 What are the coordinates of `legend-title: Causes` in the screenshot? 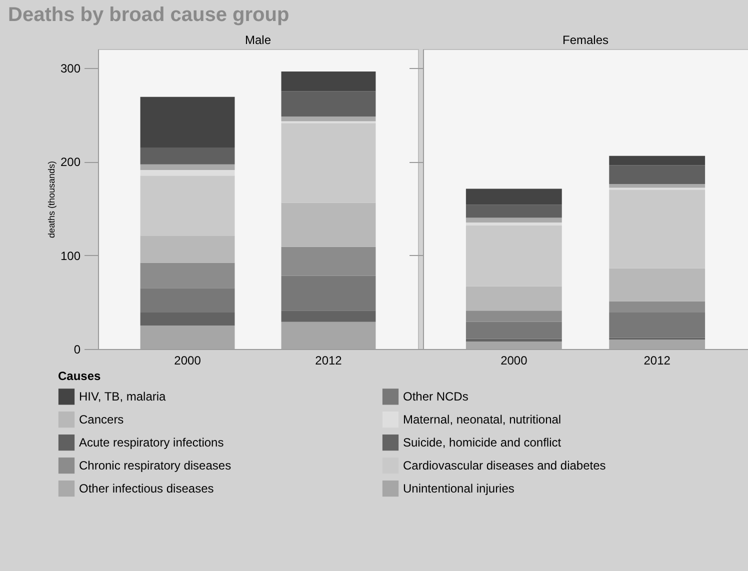 It's located at (80, 376).